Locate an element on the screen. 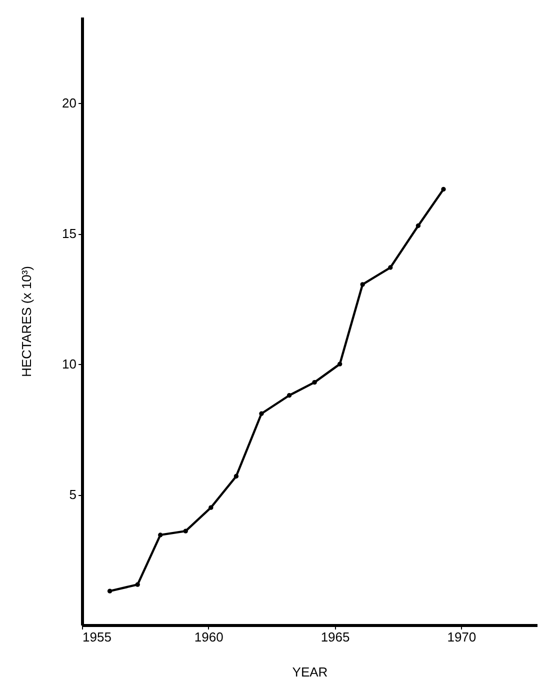 This screenshot has width=550, height=694. y-tick-label: 5 is located at coordinates (72, 494).